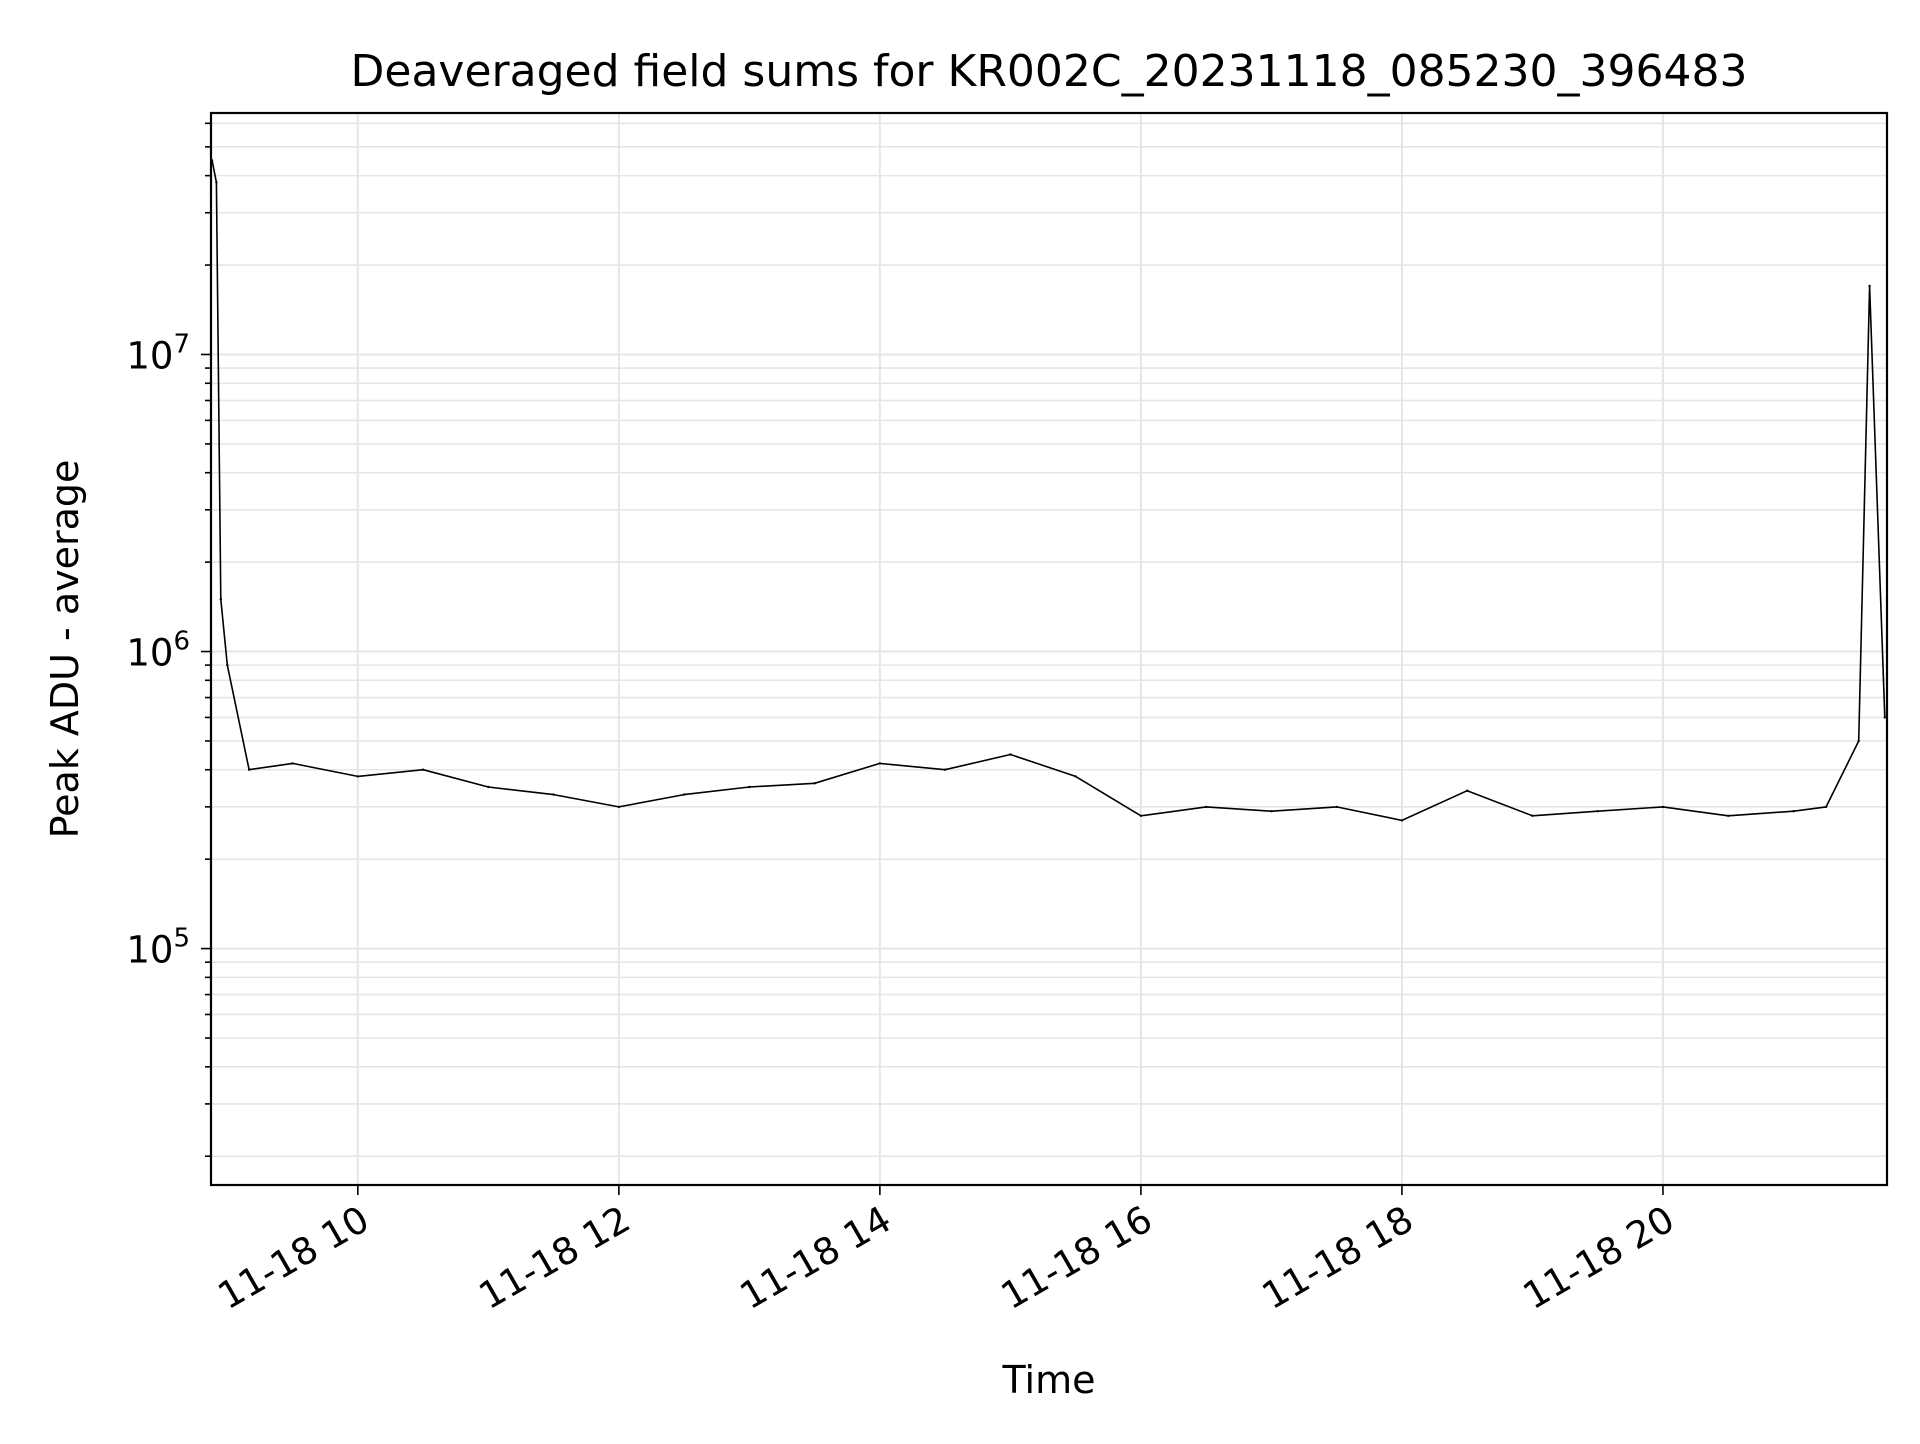 Image resolution: width=1920 pixels, height=1444 pixels. Describe the element at coordinates (158, 948) in the screenshot. I see `y-tick-label: 105` at that location.